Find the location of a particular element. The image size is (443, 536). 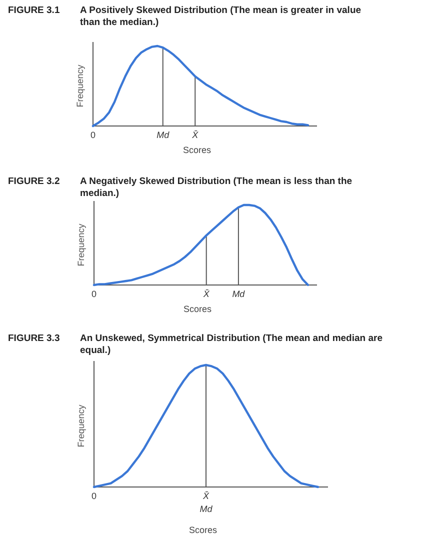

chart-title: FIGURE 3.1 is located at coordinates (34, 10).